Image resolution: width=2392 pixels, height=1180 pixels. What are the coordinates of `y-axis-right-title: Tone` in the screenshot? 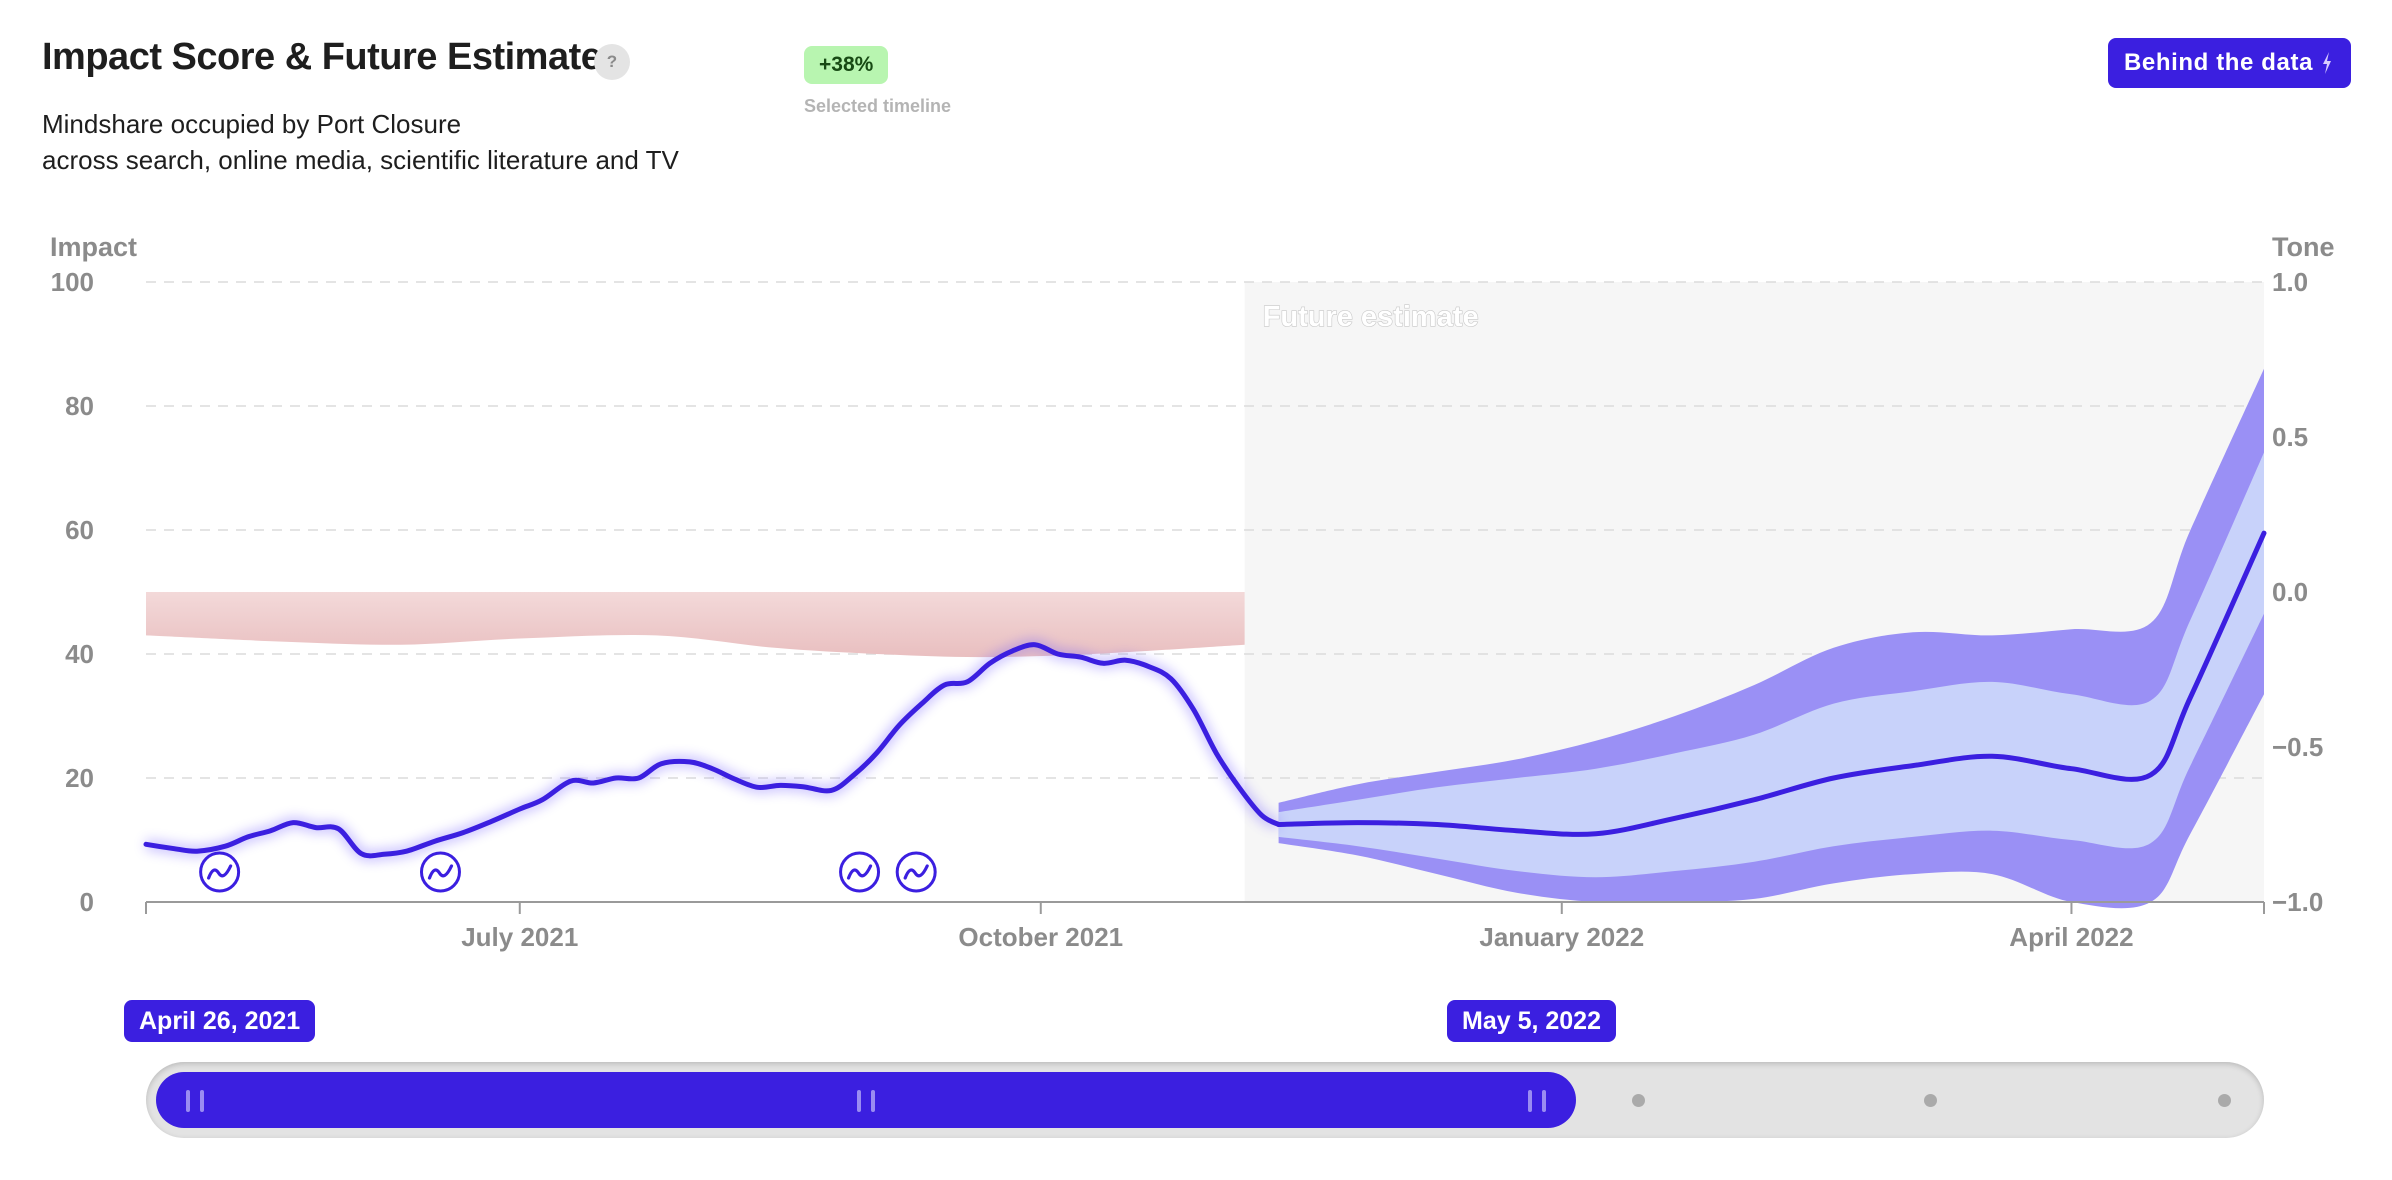 It's located at (2303, 247).